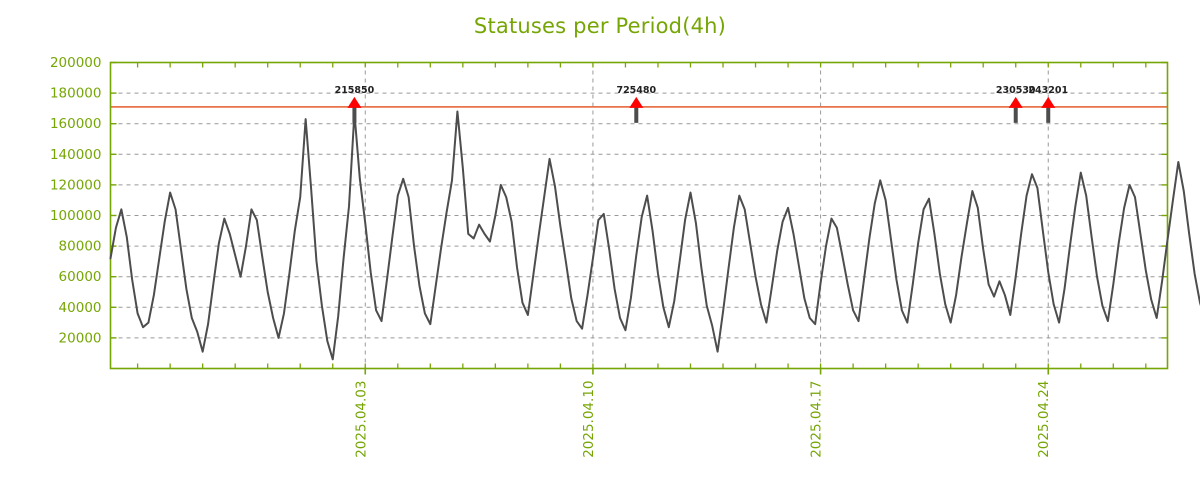 This screenshot has height=500, width=1200. I want to click on chart-title: Statuses per Period(4h), so click(600, 26).